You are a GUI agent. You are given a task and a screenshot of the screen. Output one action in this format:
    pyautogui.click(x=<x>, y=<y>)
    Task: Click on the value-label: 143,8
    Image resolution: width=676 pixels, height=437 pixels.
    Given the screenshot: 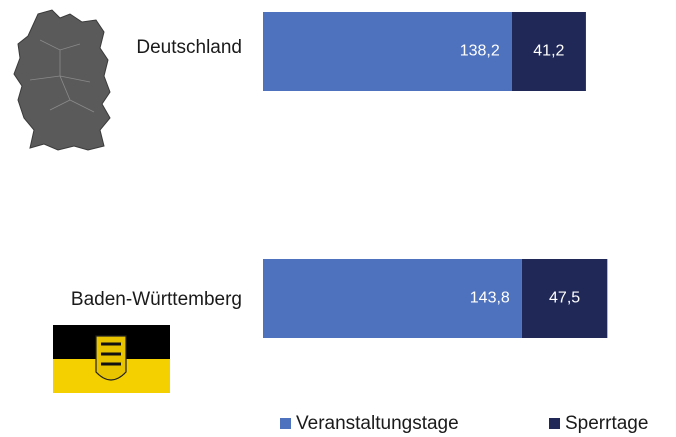 What is the action you would take?
    pyautogui.click(x=490, y=298)
    